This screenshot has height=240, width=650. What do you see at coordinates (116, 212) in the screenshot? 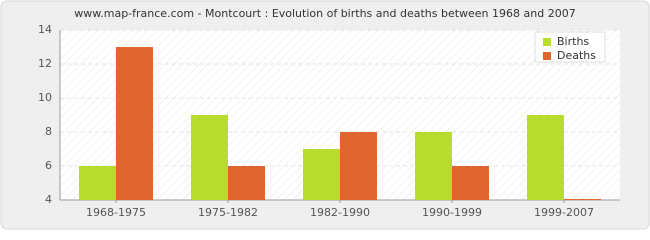
I see `x-tick-label: 1968-1975` at bounding box center [116, 212].